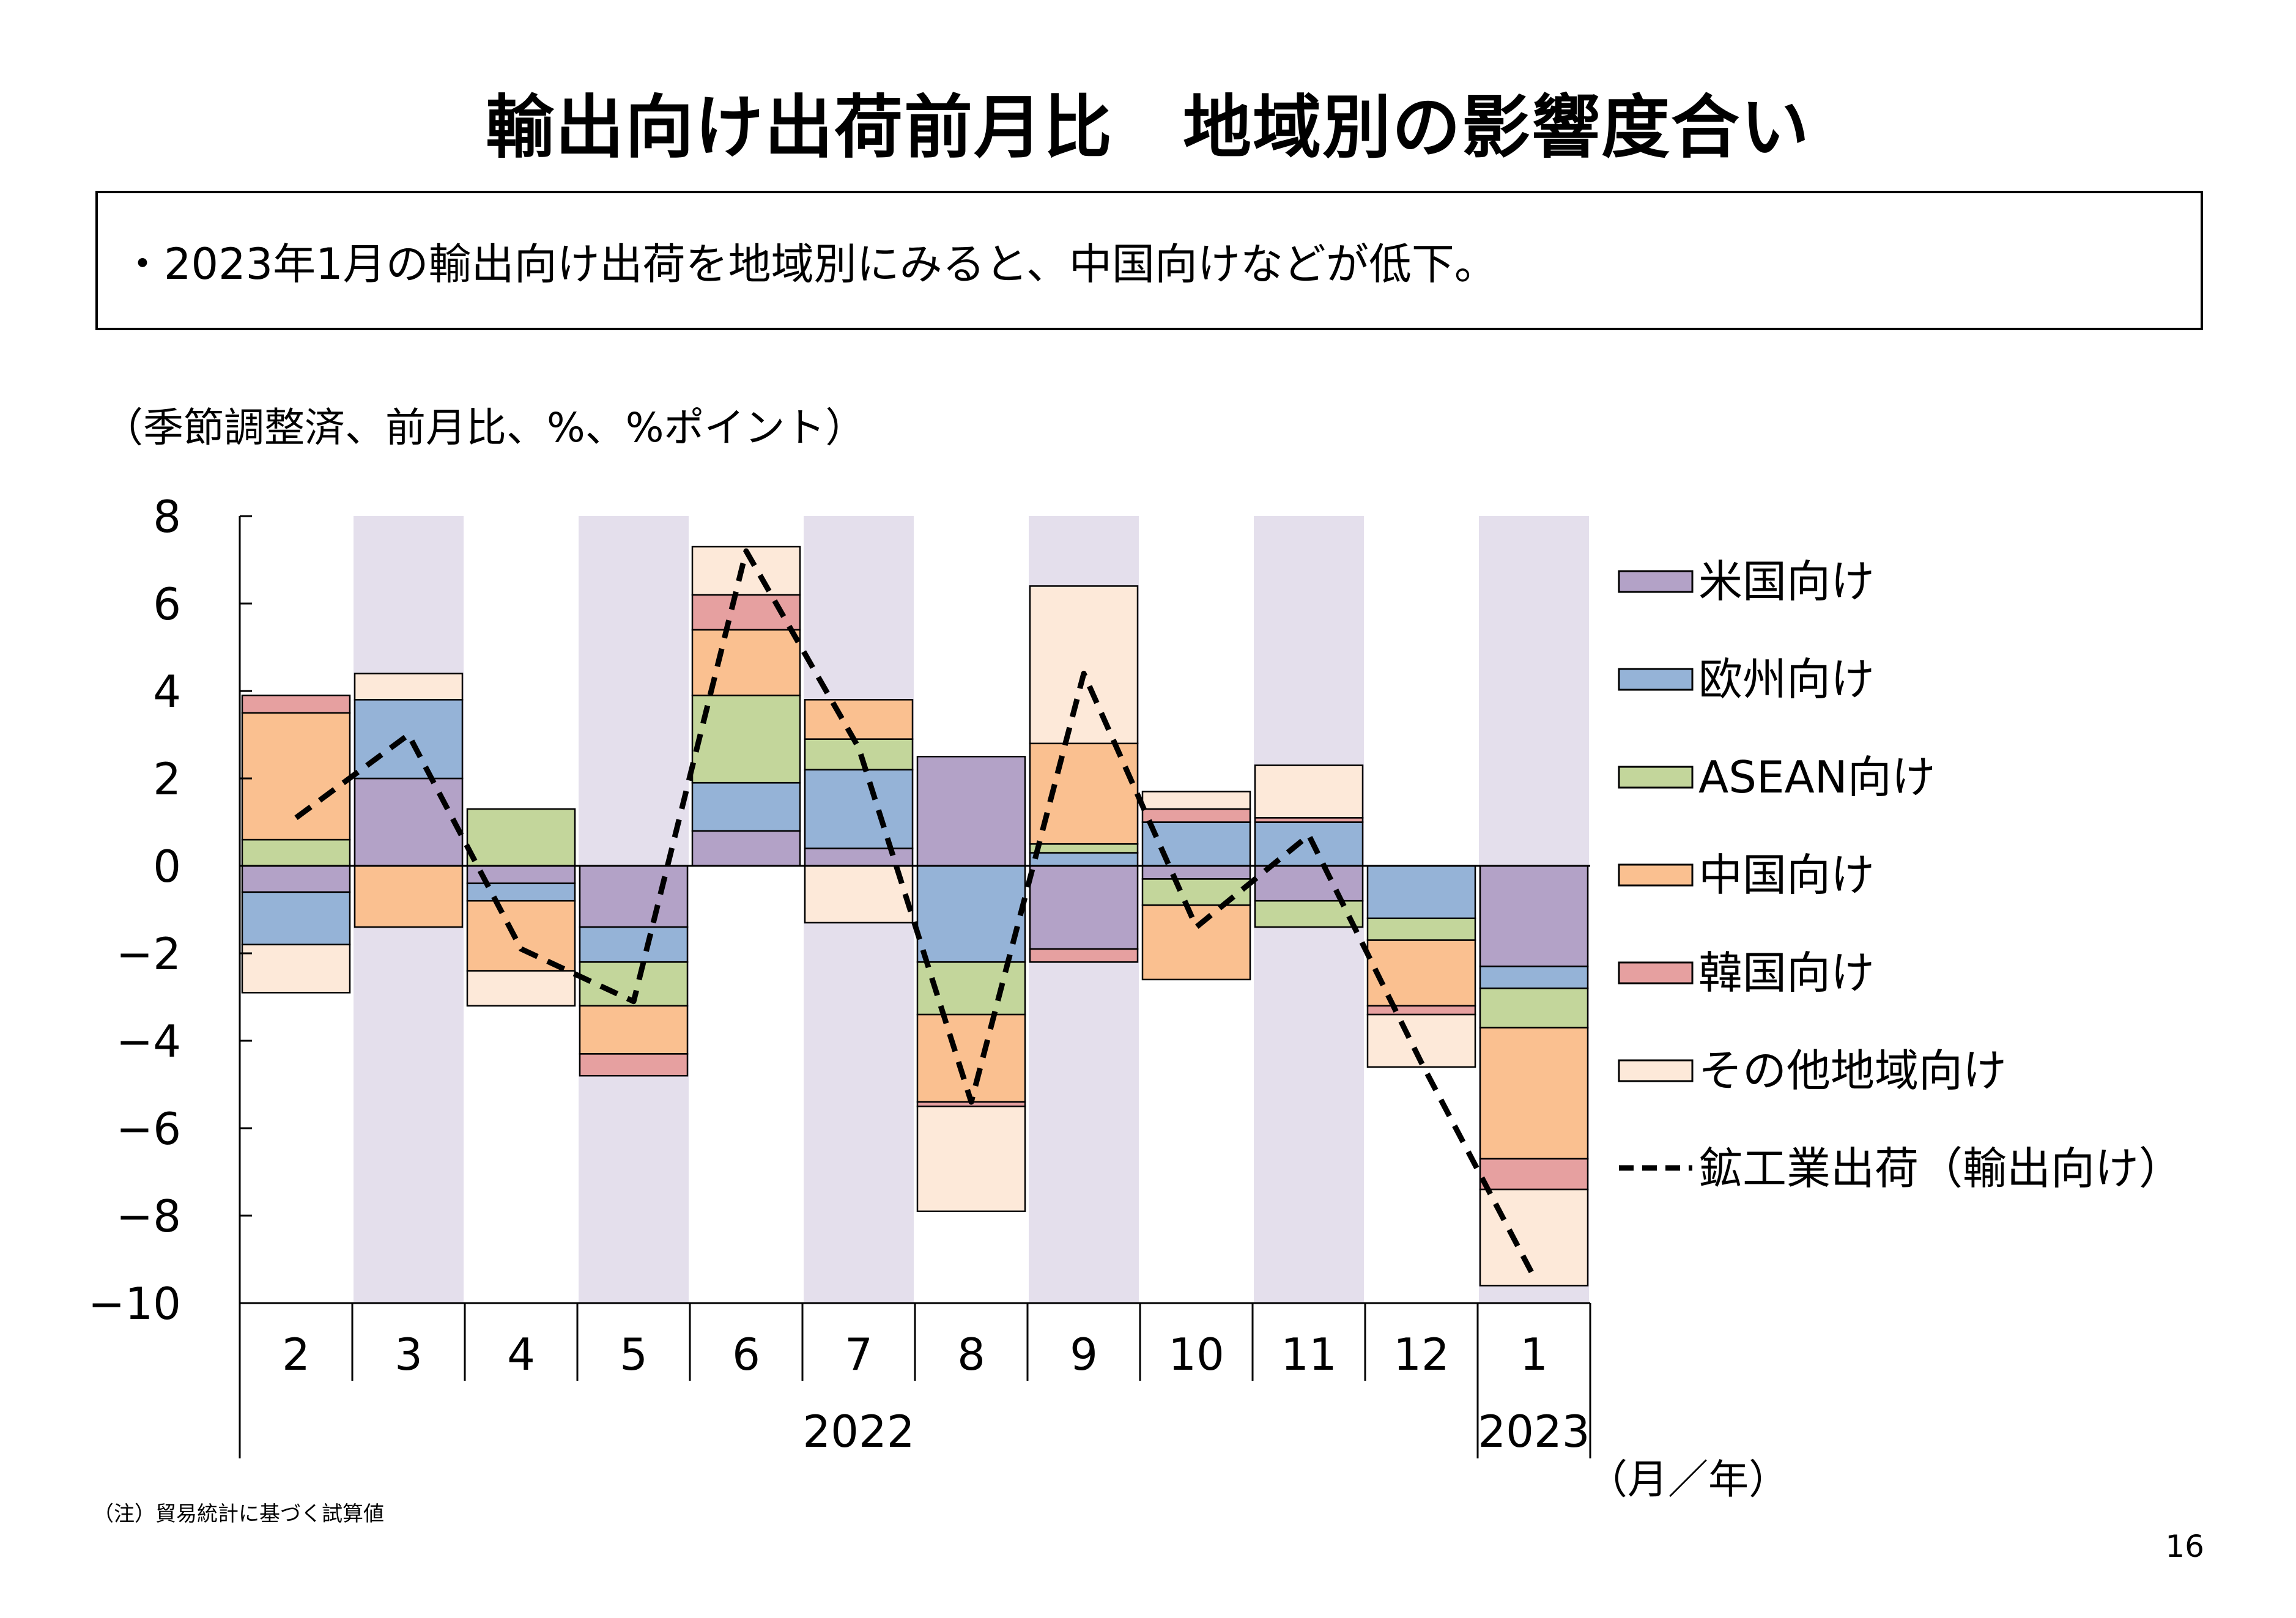 This screenshot has width=2296, height=1618. I want to click on legend-label: 中国向け, so click(1787, 875).